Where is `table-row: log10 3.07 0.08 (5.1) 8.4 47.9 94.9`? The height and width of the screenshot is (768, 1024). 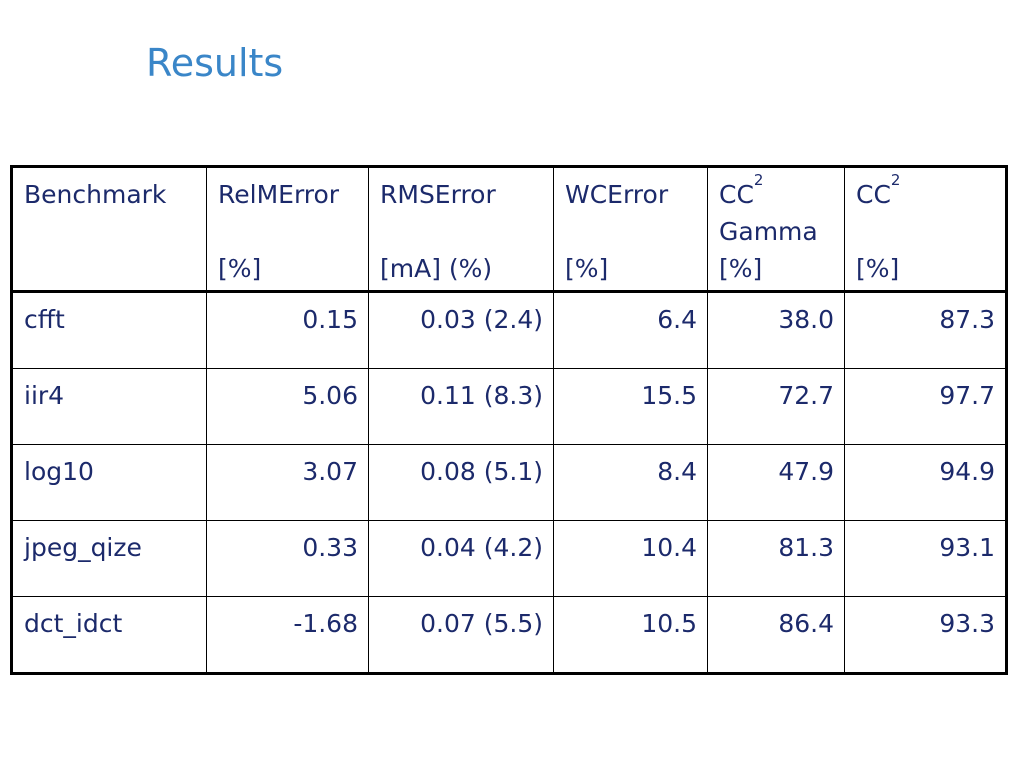
table-row: log10 3.07 0.08 (5.1) 8.4 47.9 94.9 is located at coordinates (509, 482).